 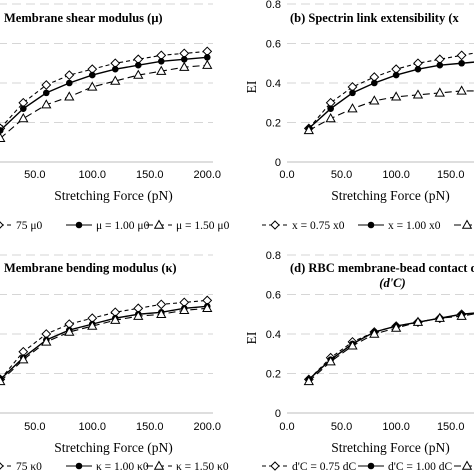 What do you see at coordinates (90, 268) in the screenshot?
I see `chart-title: Membrane bending modulus (κ)` at bounding box center [90, 268].